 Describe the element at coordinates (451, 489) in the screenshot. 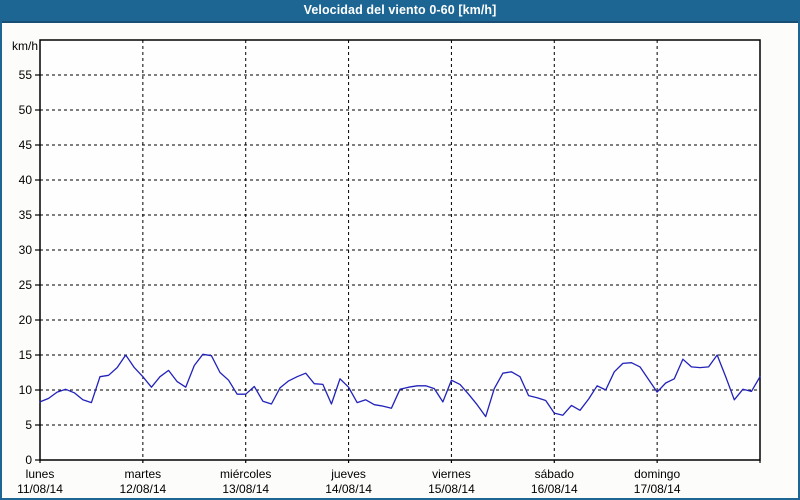

I see `x-day-date: 15/08/14` at that location.